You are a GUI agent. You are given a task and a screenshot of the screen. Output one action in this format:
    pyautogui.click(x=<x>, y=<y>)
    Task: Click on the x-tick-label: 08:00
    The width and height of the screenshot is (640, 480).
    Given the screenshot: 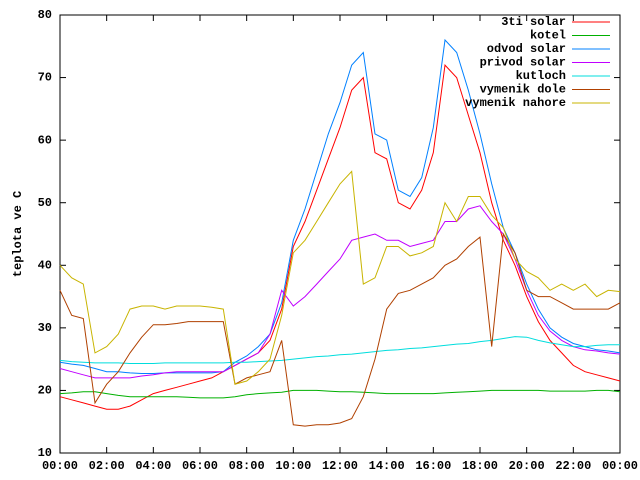 What is the action you would take?
    pyautogui.click(x=247, y=466)
    